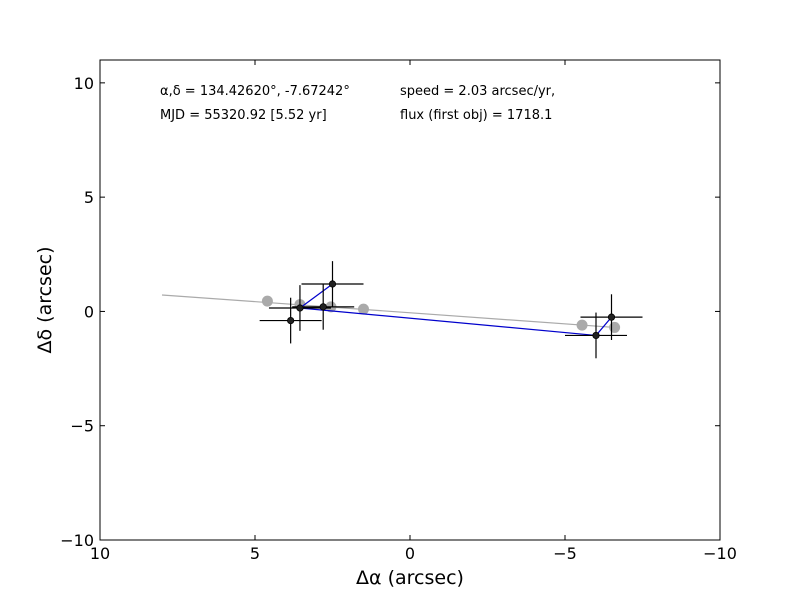 The height and width of the screenshot is (600, 800). Describe the element at coordinates (100, 553) in the screenshot. I see `x-tick-label: 10` at that location.